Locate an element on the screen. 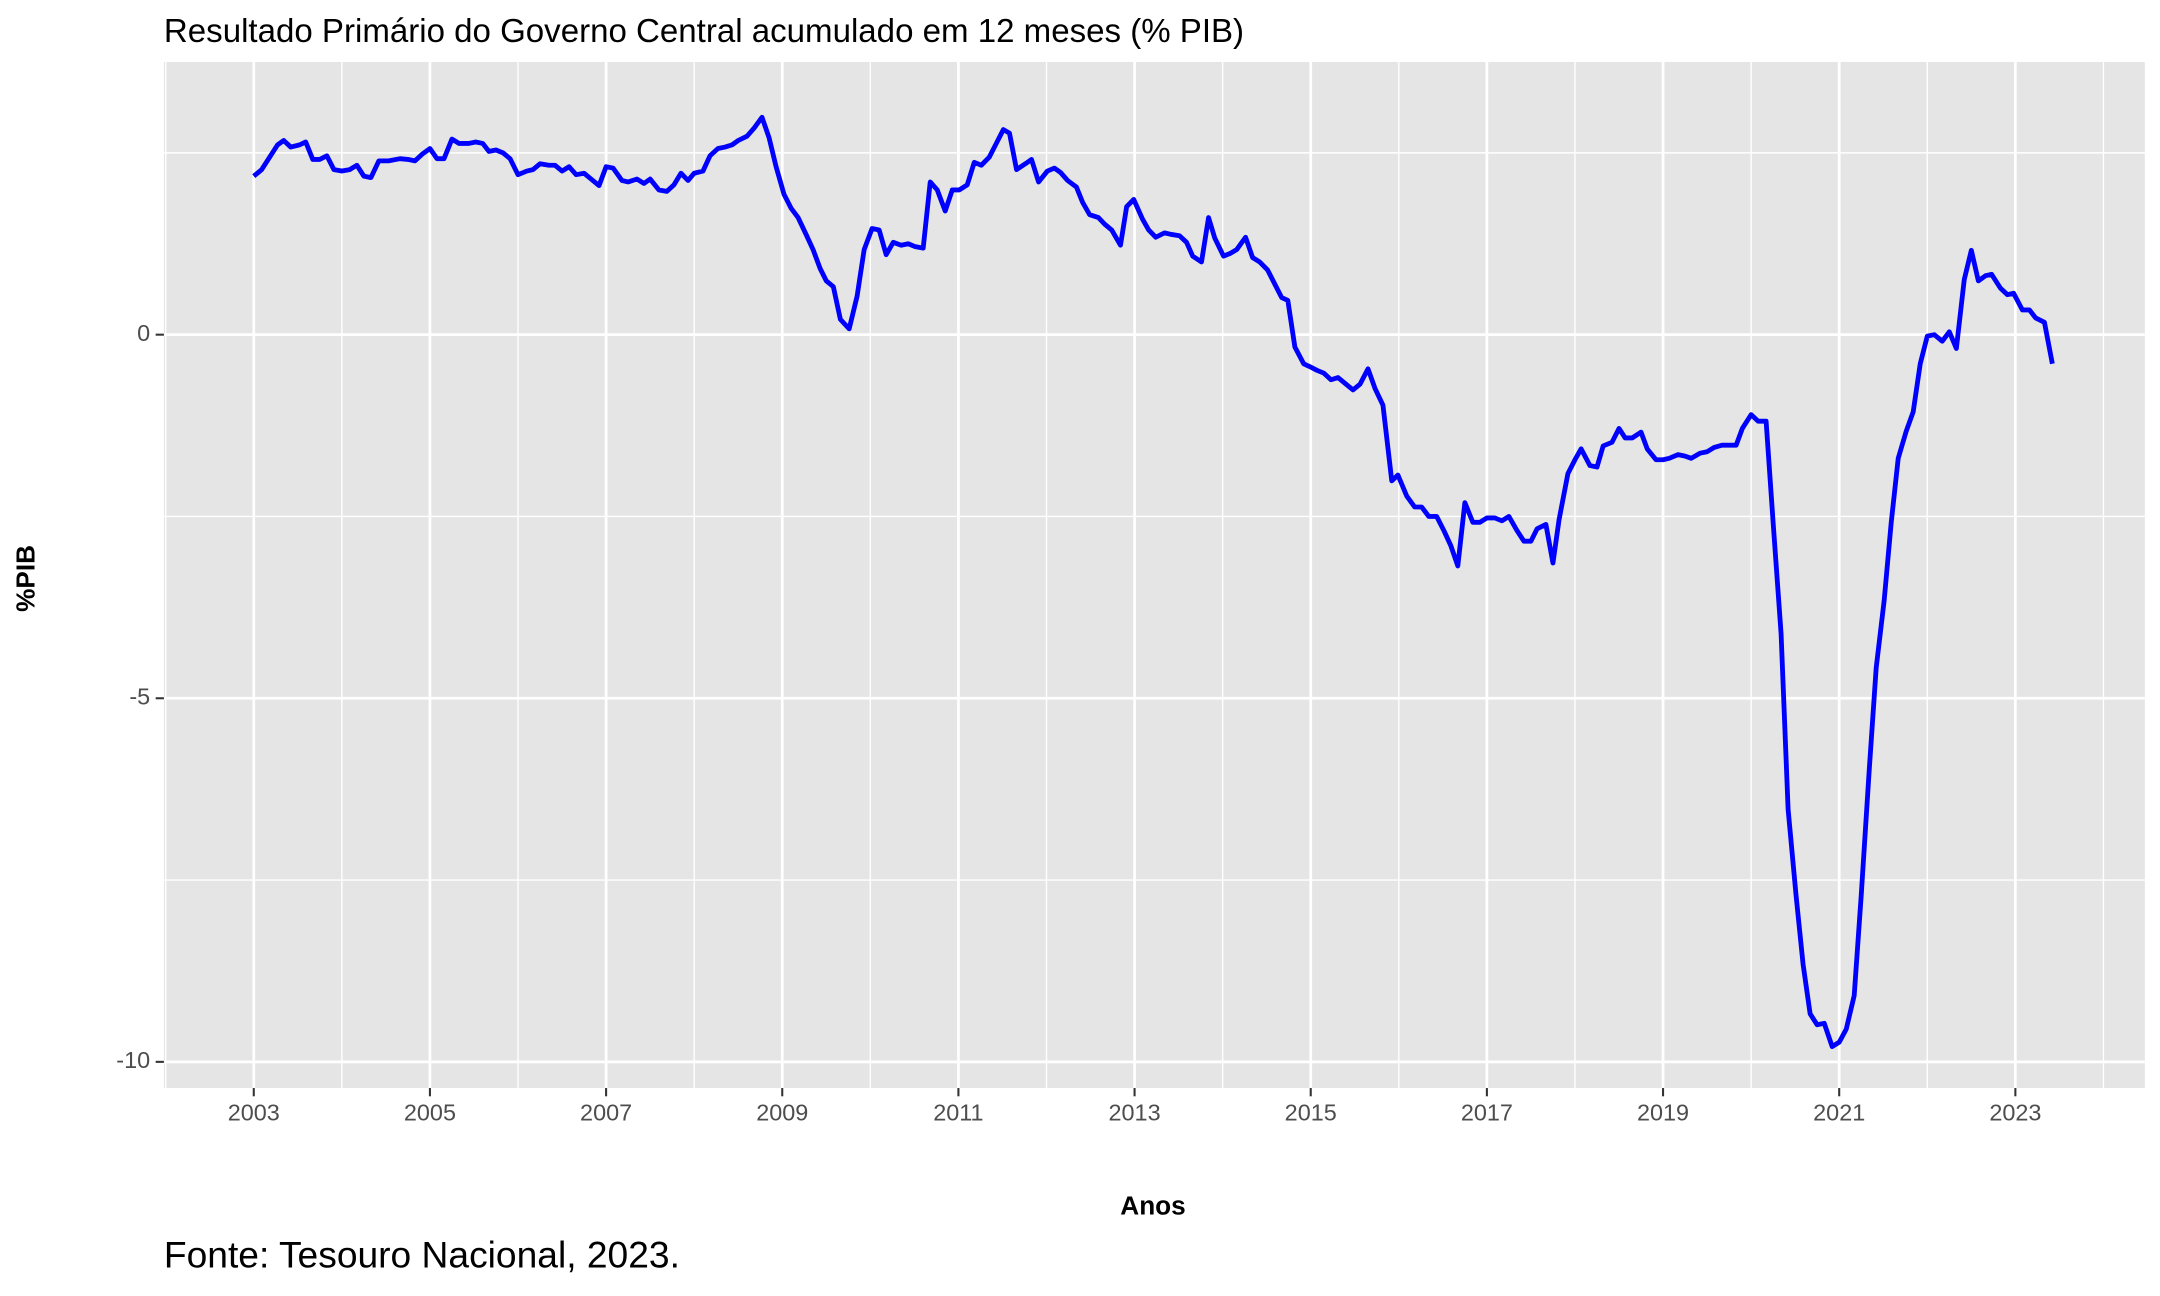 Image resolution: width=2160 pixels, height=1296 pixels. x-tick-label: 2023 is located at coordinates (2015, 1112).